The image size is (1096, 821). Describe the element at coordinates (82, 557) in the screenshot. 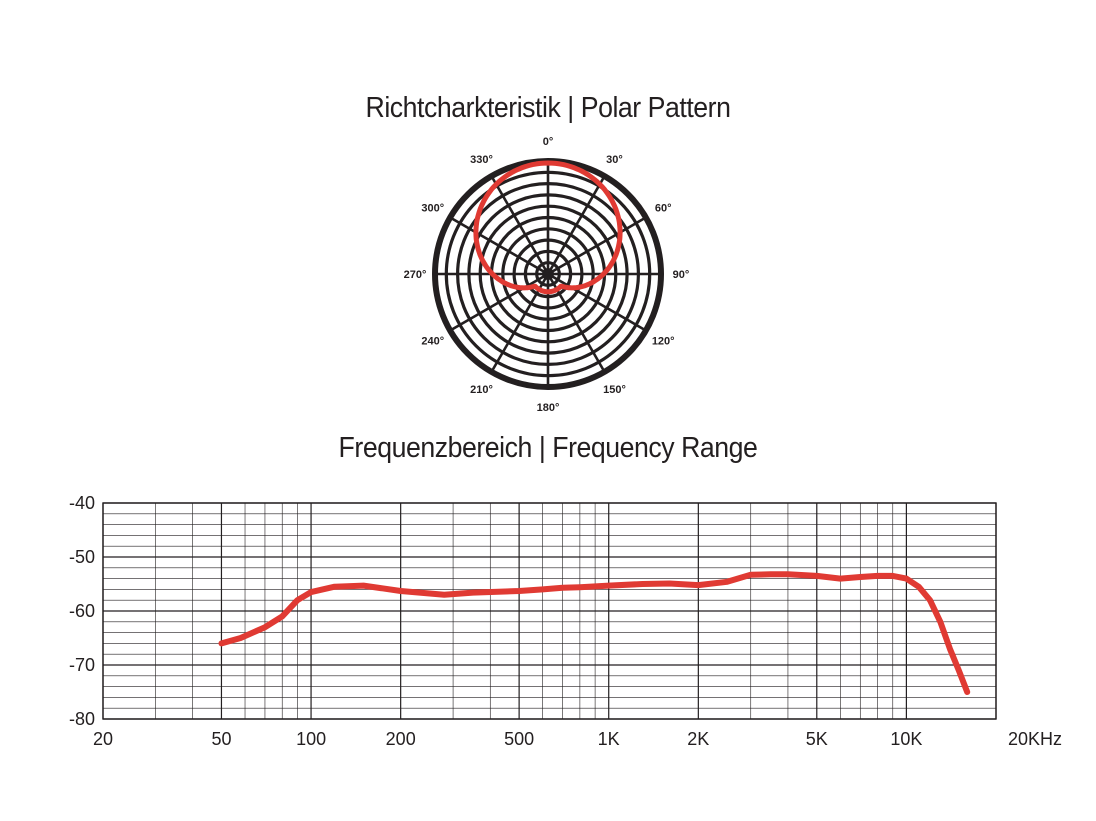

I see `freq-y-tick-label: -50` at that location.